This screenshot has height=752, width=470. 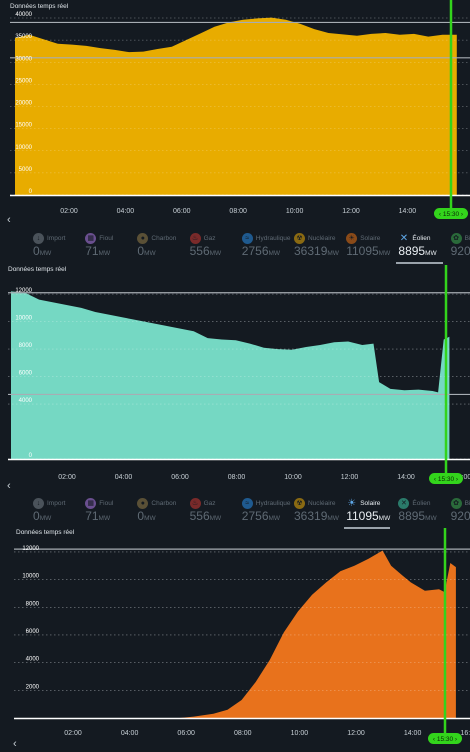 What do you see at coordinates (460, 516) in the screenshot?
I see `legend-item-value: 920MW` at bounding box center [460, 516].